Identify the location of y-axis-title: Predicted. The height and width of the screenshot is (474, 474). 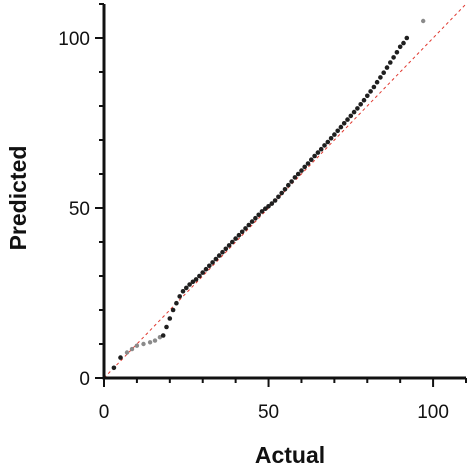
(18, 198).